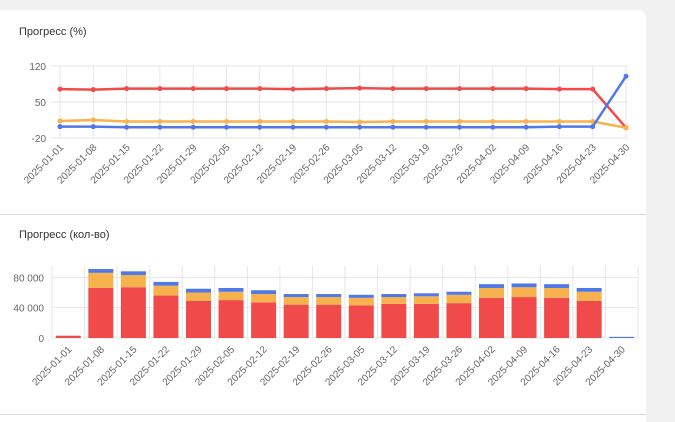 This screenshot has height=422, width=675. Describe the element at coordinates (323, 414) in the screenshot. I see `bottom-divider` at that location.